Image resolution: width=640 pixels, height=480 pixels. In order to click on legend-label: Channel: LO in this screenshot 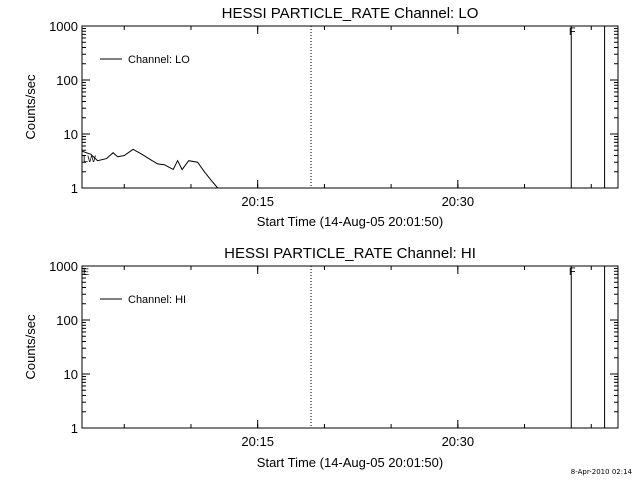, I will do `click(159, 60)`.